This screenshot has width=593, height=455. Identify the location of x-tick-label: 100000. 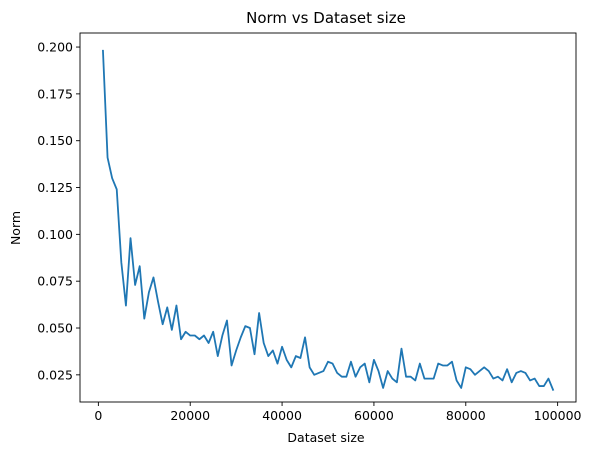
(558, 415).